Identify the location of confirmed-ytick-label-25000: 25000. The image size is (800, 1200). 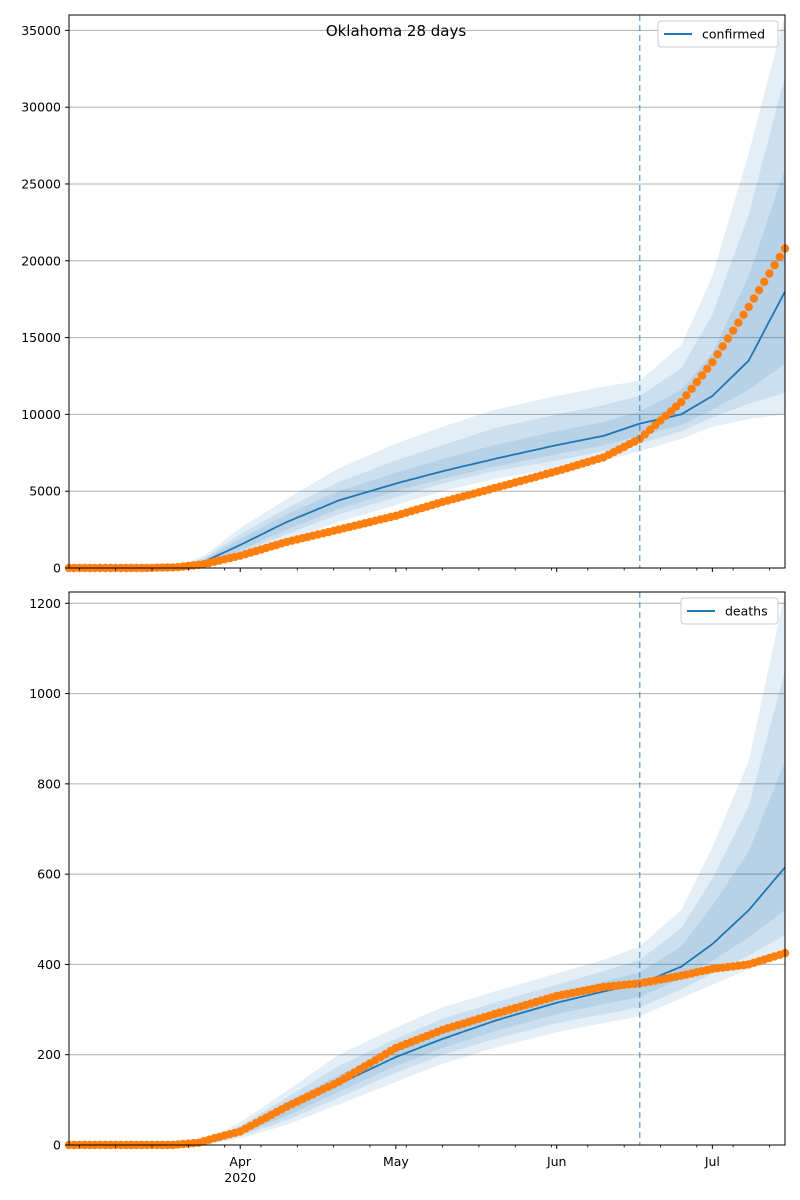
(41, 183).